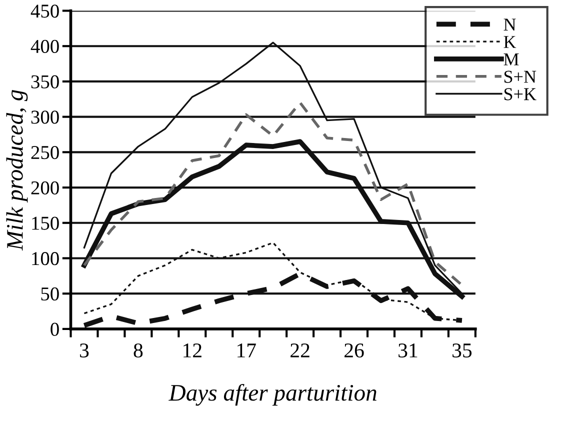  I want to click on x-tick-label: 8, so click(138, 350).